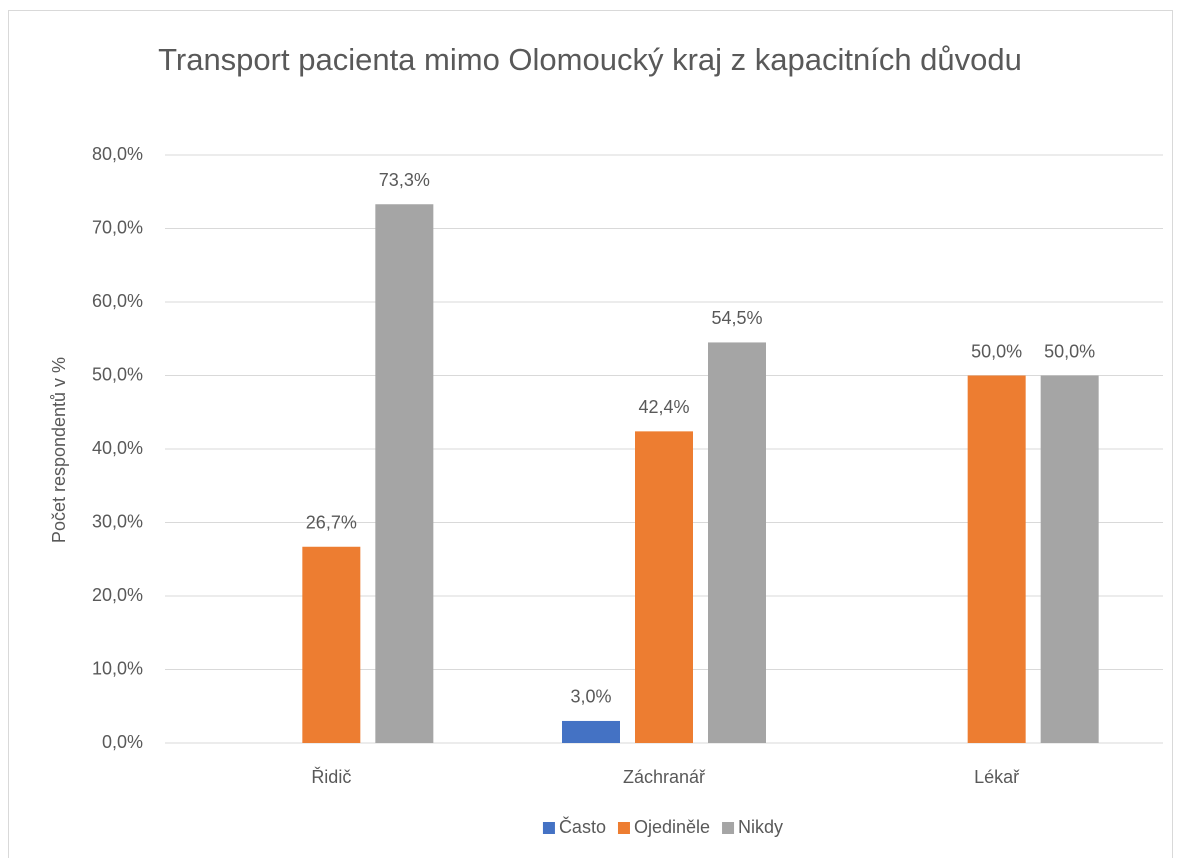 Image resolution: width=1181 pixels, height=858 pixels. What do you see at coordinates (672, 827) in the screenshot?
I see `legend-label: Ojediněle` at bounding box center [672, 827].